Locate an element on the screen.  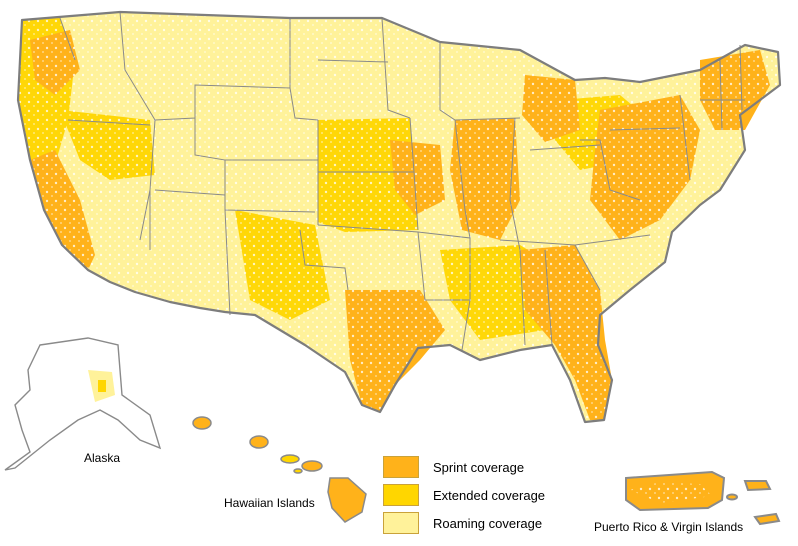
hawaii-label: Hawaiian Islands is located at coordinates (269, 503).